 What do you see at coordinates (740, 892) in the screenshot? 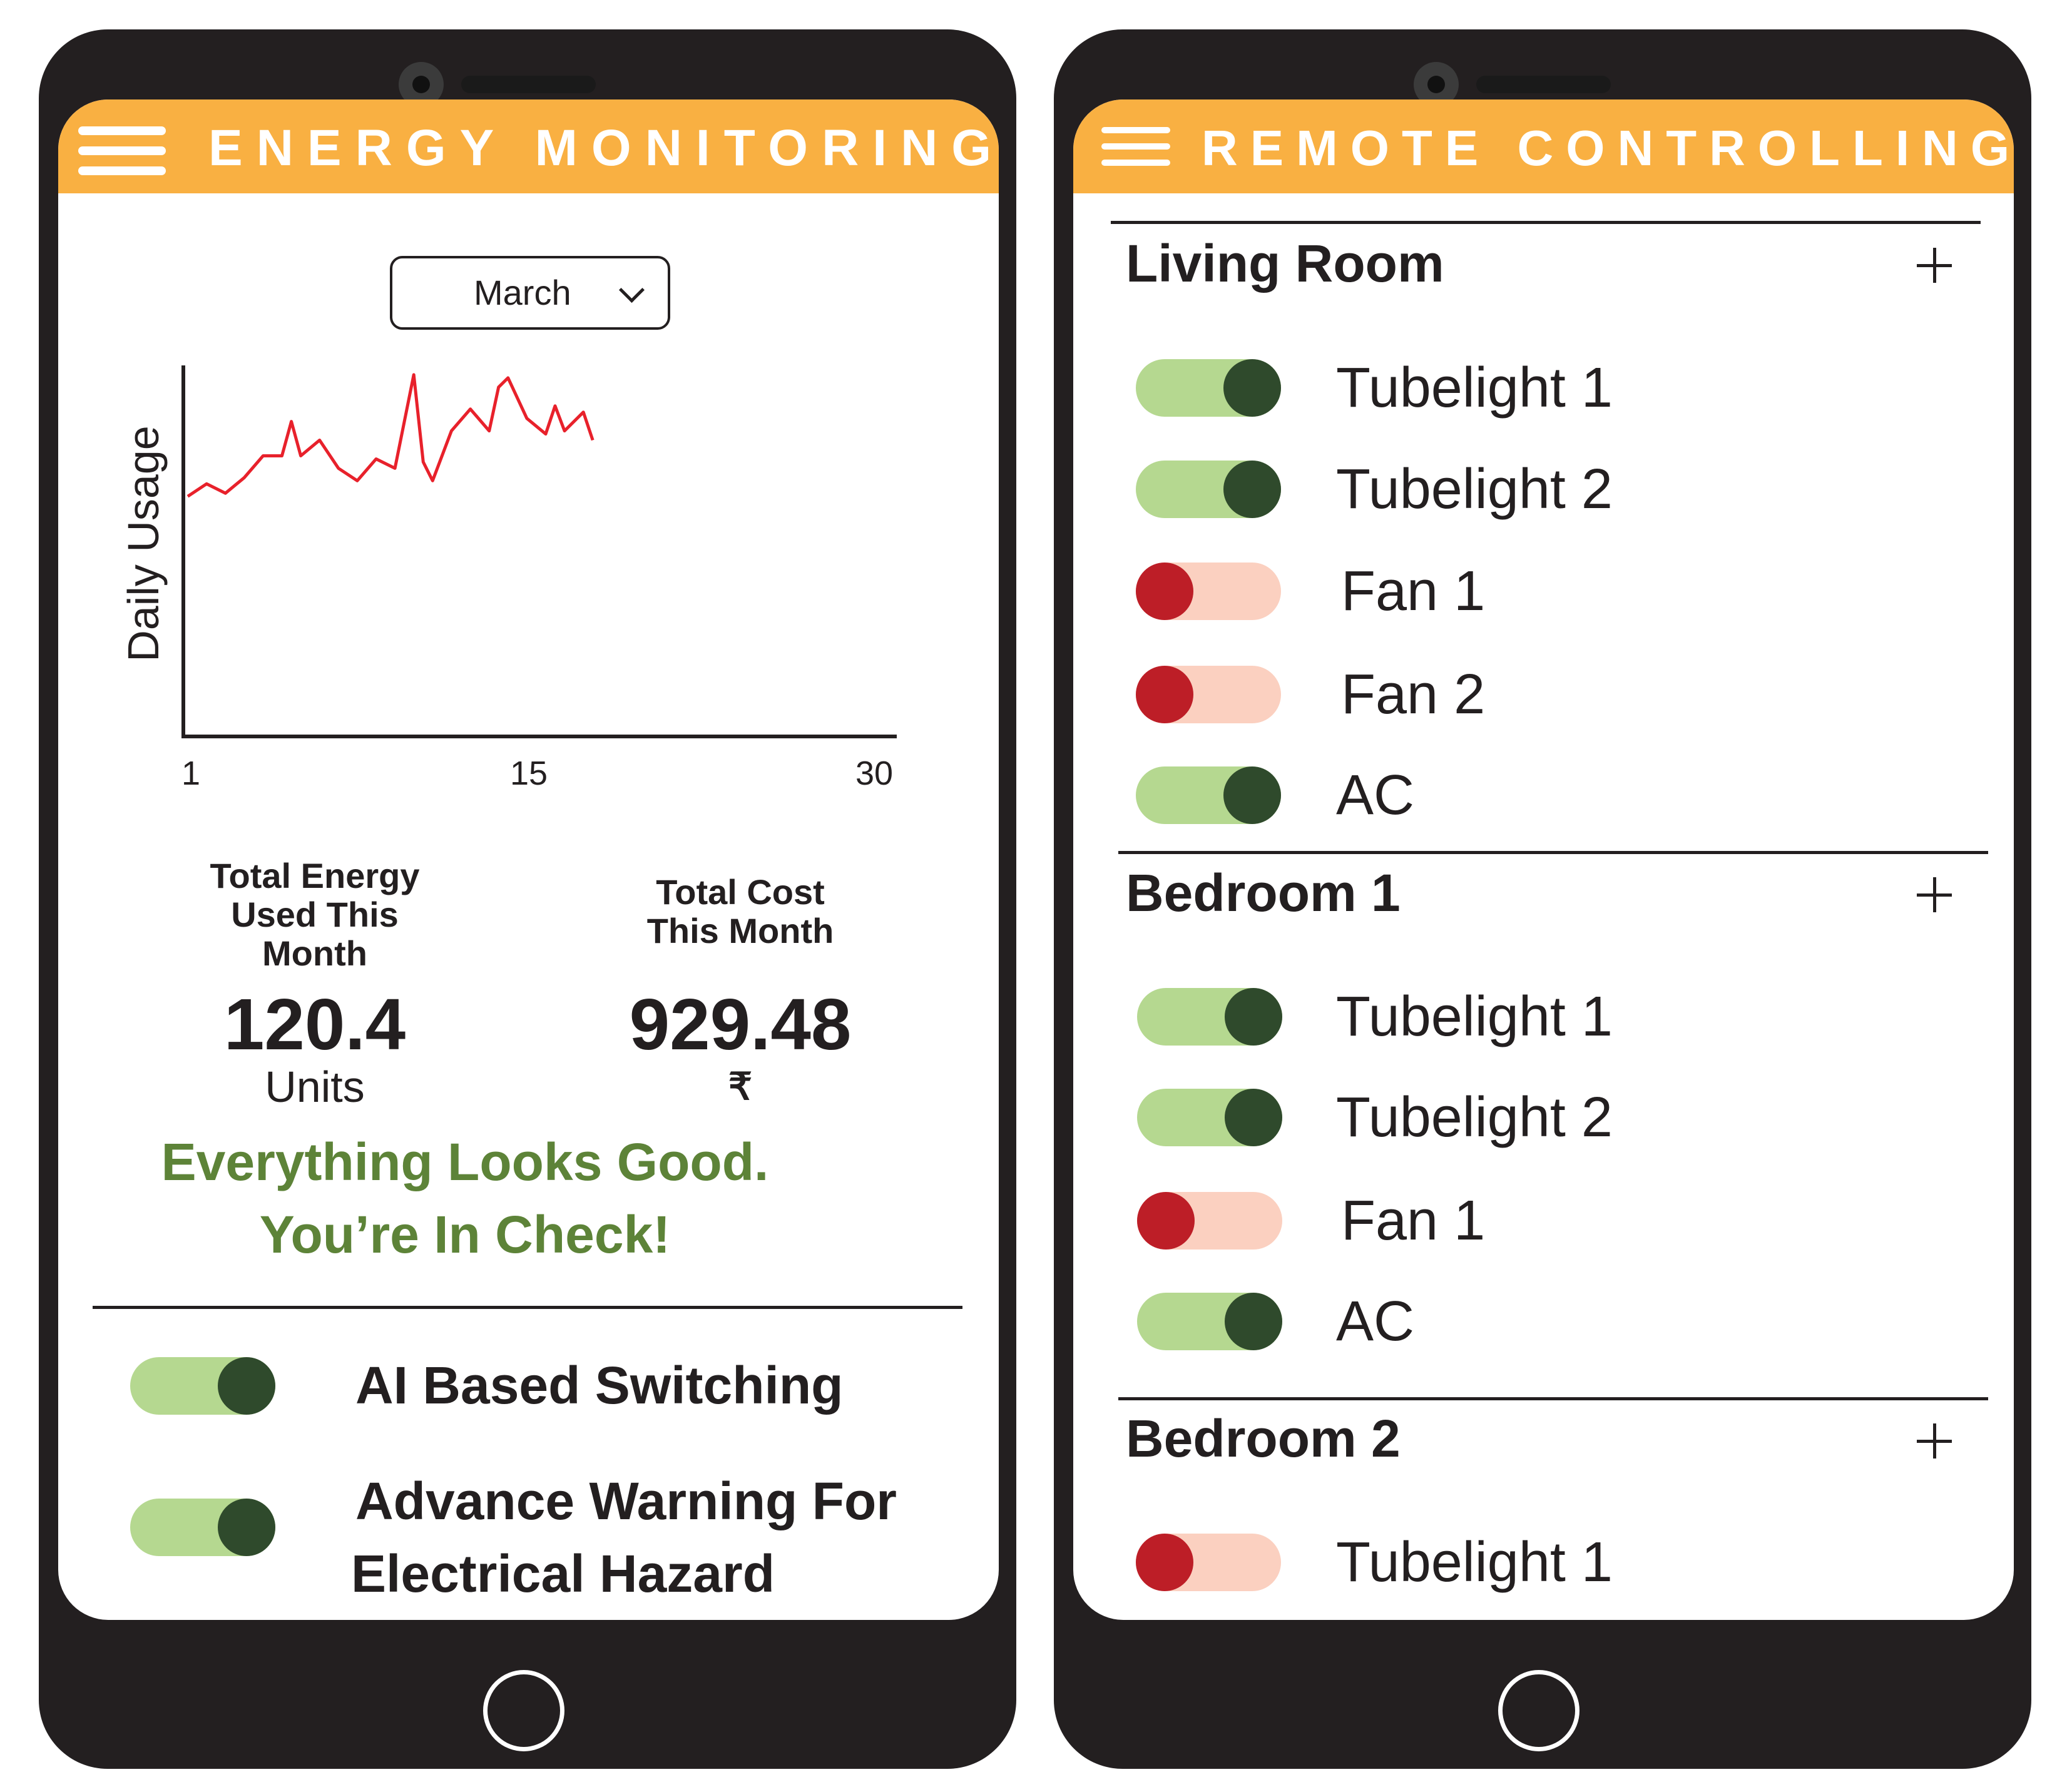
I see `total-cost-label-line: Total Cost` at bounding box center [740, 892].